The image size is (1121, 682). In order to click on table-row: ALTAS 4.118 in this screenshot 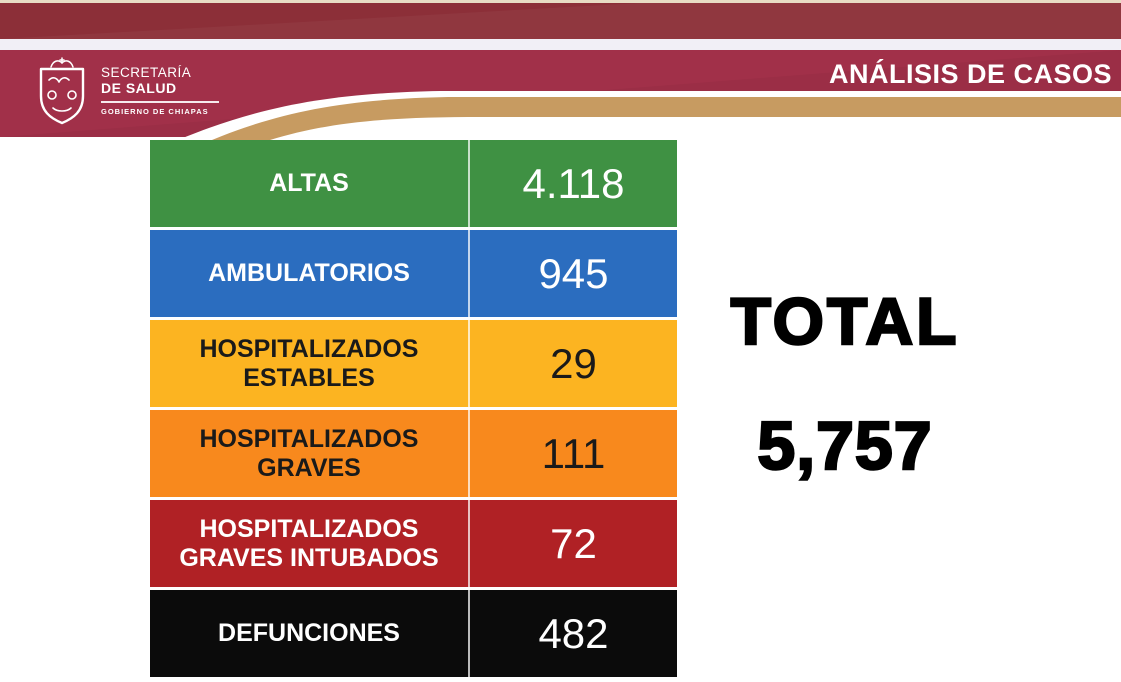, I will do `click(413, 183)`.